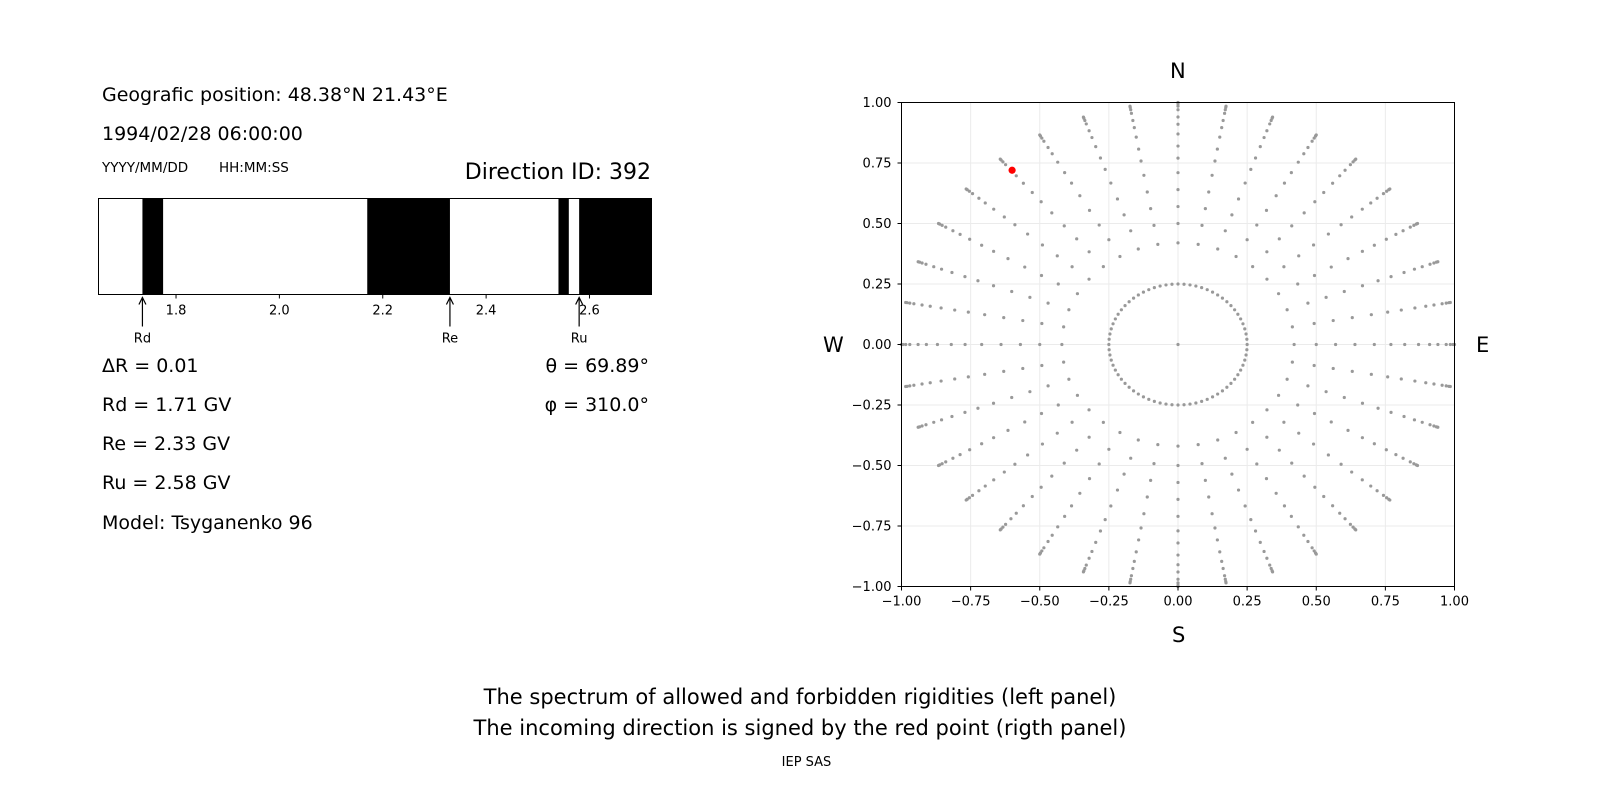 The width and height of the screenshot is (1600, 800). What do you see at coordinates (142, 339) in the screenshot?
I see `marker-label: Rd` at bounding box center [142, 339].